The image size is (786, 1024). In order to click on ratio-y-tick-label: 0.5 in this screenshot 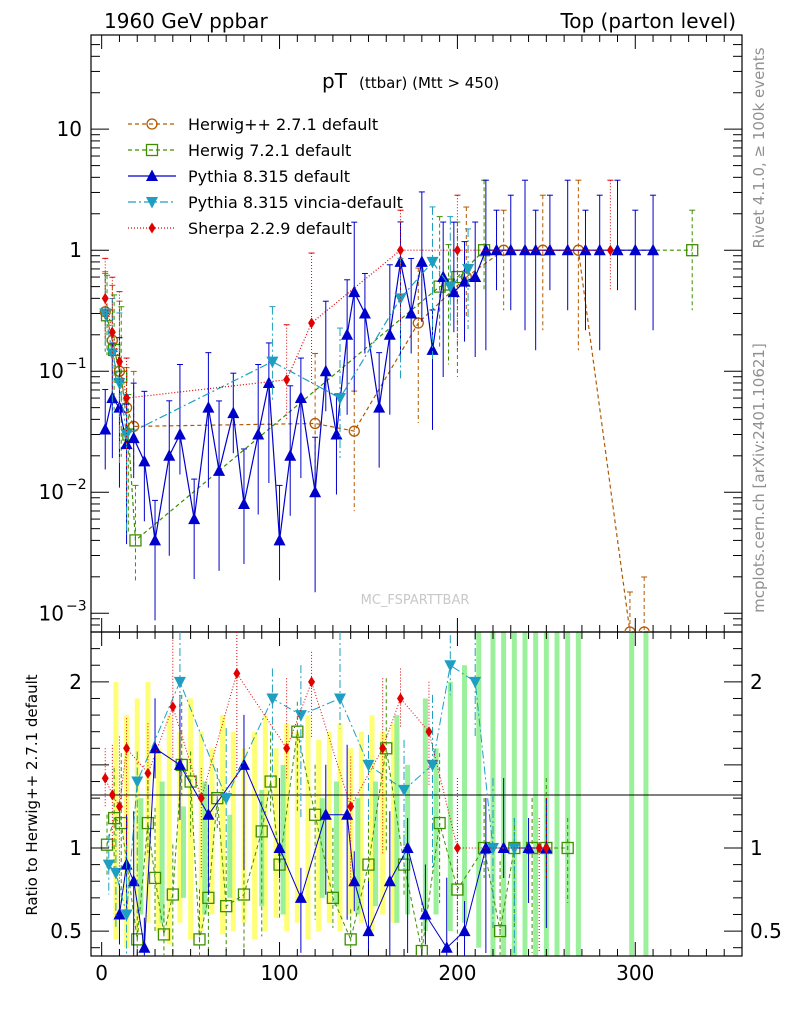, I will do `click(66, 931)`.